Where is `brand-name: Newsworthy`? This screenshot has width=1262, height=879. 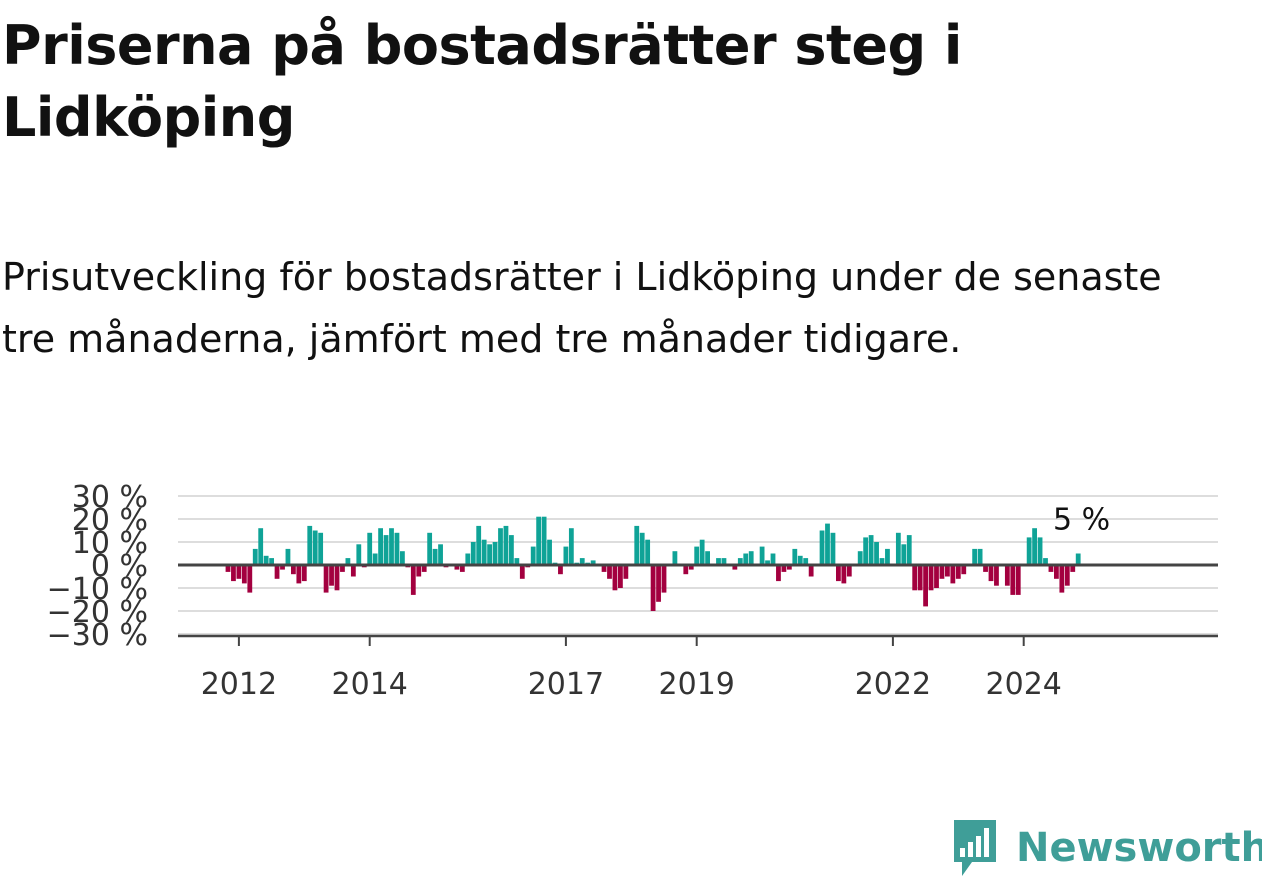 brand-name: Newsworthy is located at coordinates (1139, 848).